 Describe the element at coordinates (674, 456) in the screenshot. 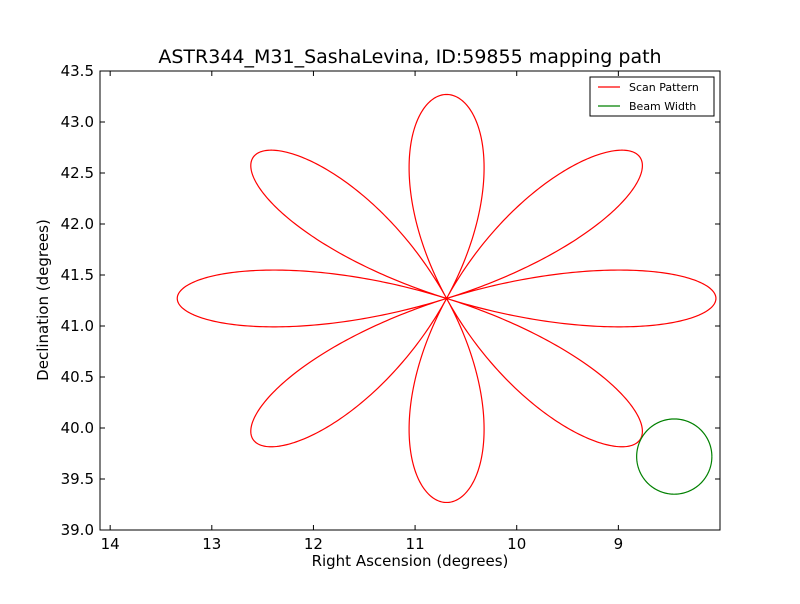

I see `beam-width-circle` at that location.